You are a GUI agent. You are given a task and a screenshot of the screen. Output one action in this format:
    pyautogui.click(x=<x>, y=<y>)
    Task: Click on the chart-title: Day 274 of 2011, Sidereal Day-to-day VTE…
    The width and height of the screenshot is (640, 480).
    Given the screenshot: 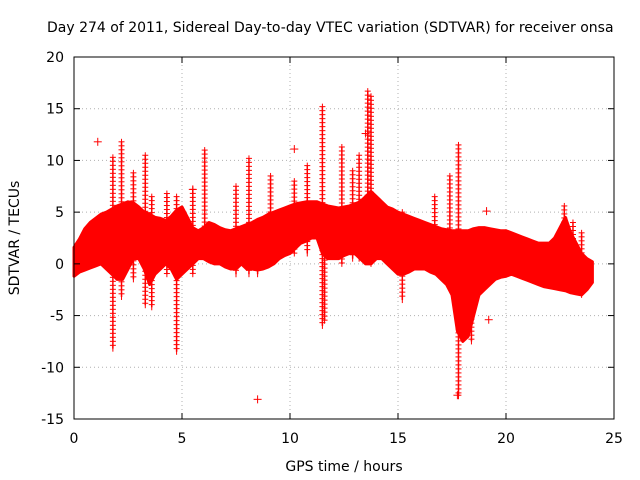 What is the action you would take?
    pyautogui.click(x=330, y=28)
    